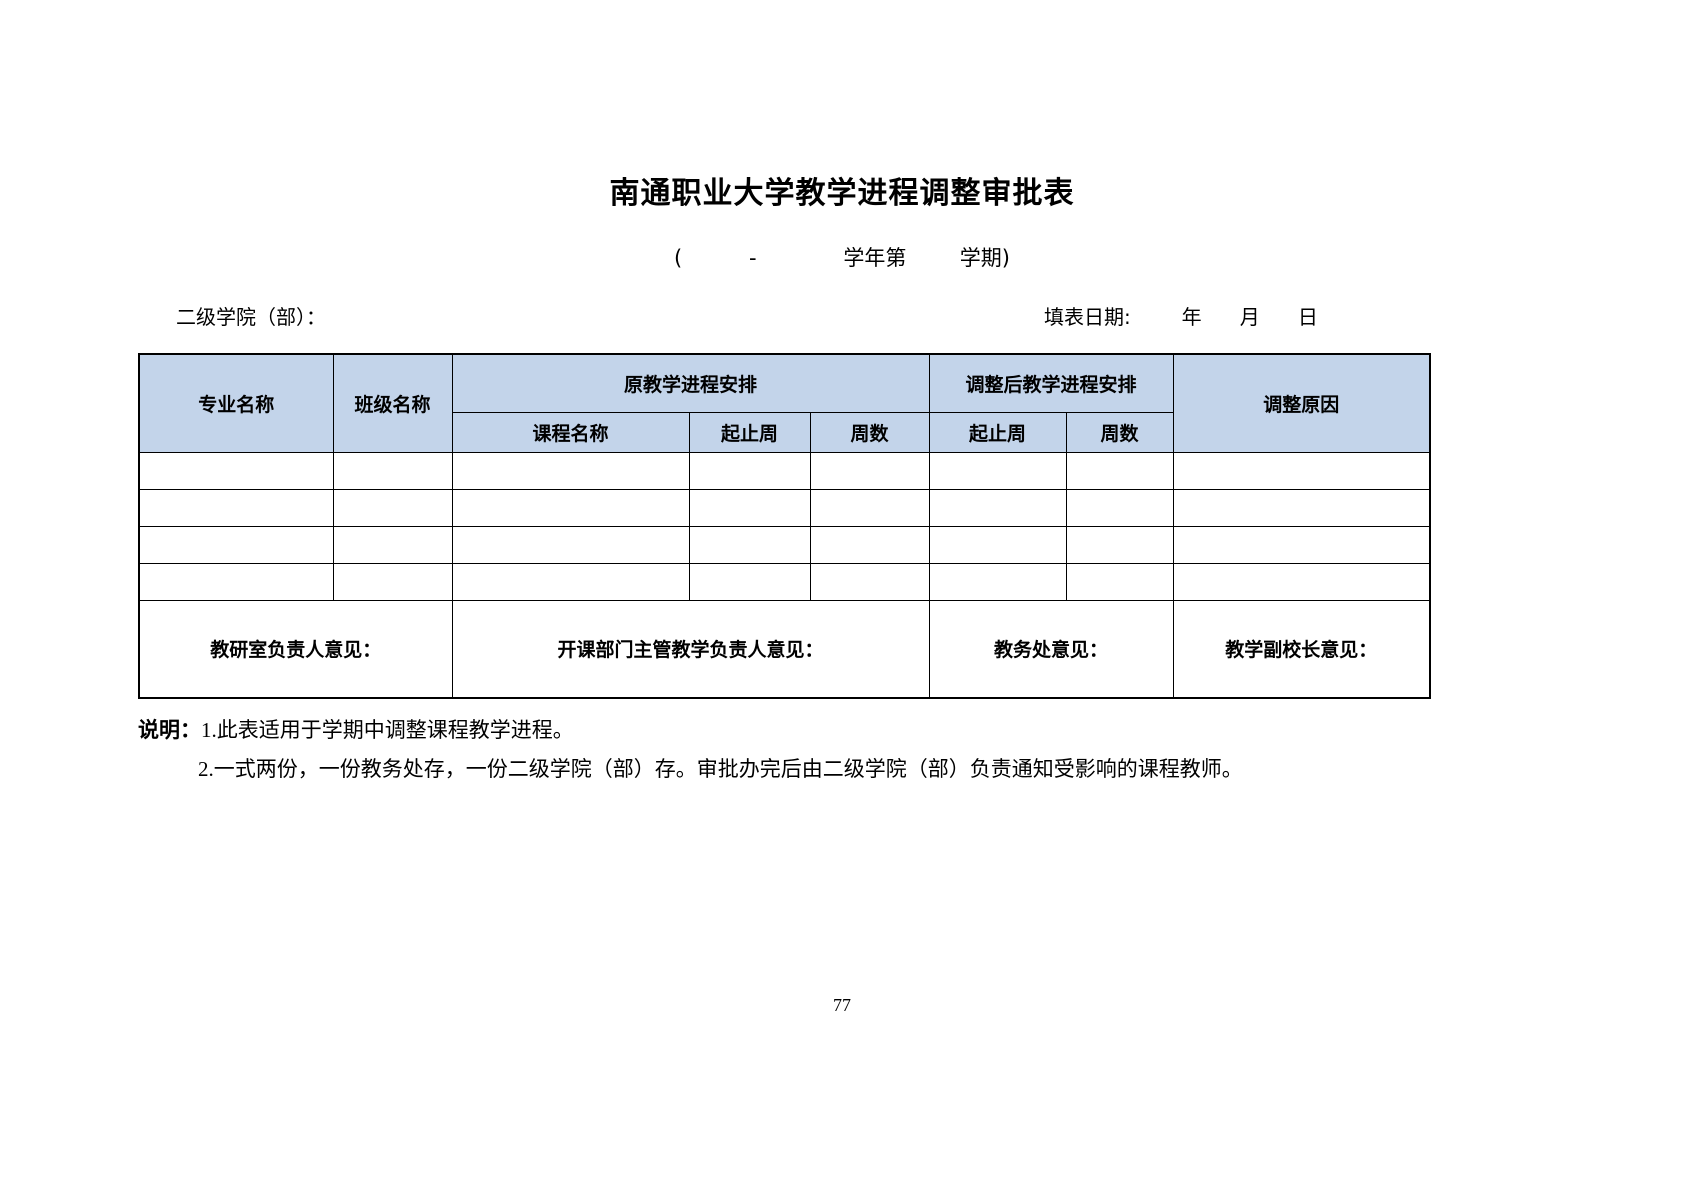 This screenshot has width=1684, height=1191. What do you see at coordinates (392, 403) in the screenshot?
I see `th-class-name: 班级名称` at bounding box center [392, 403].